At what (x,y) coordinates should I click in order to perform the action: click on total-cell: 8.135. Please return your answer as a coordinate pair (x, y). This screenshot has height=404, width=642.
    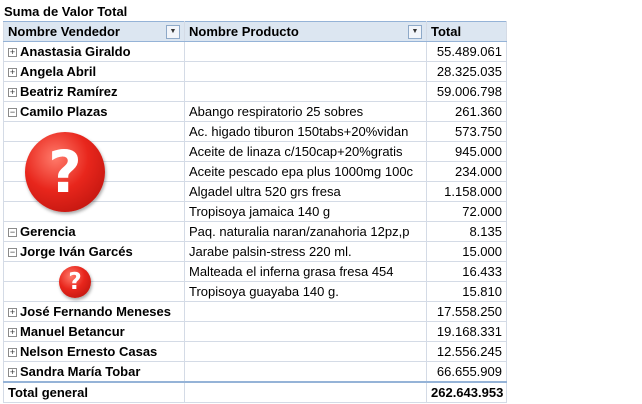
    Looking at the image, I should click on (466, 231).